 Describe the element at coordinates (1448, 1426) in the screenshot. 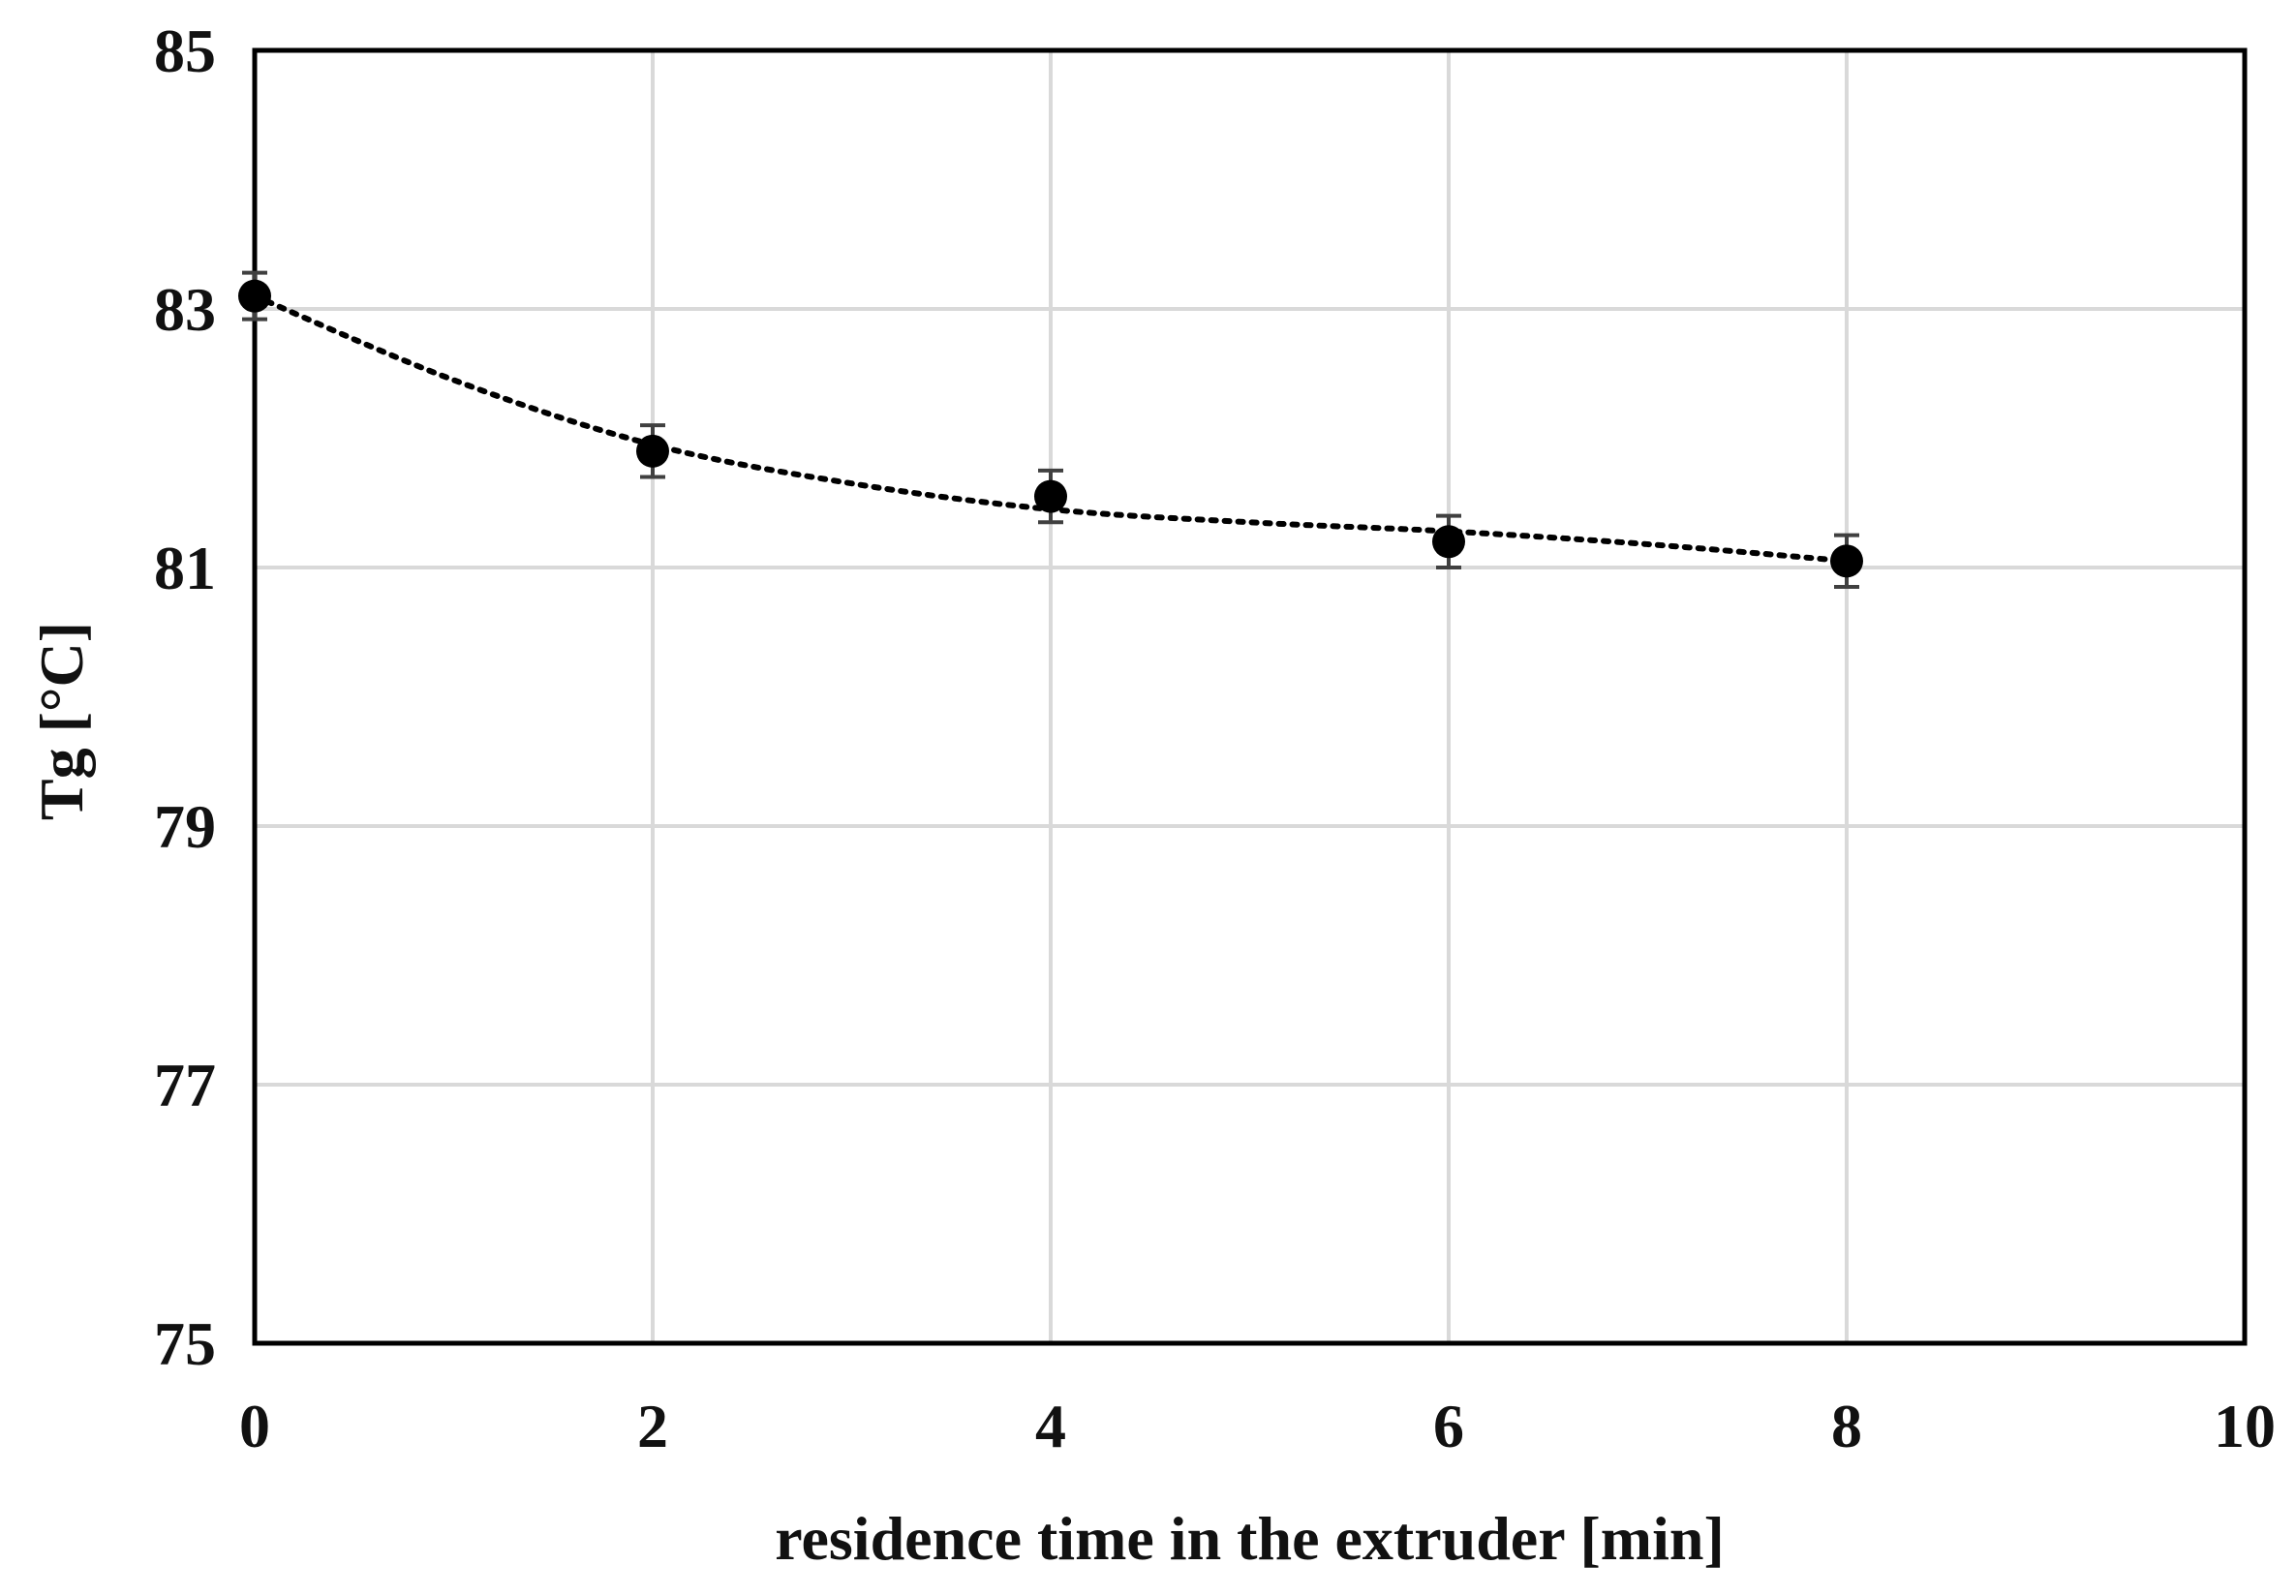

I see `x-tick-label: 6` at that location.